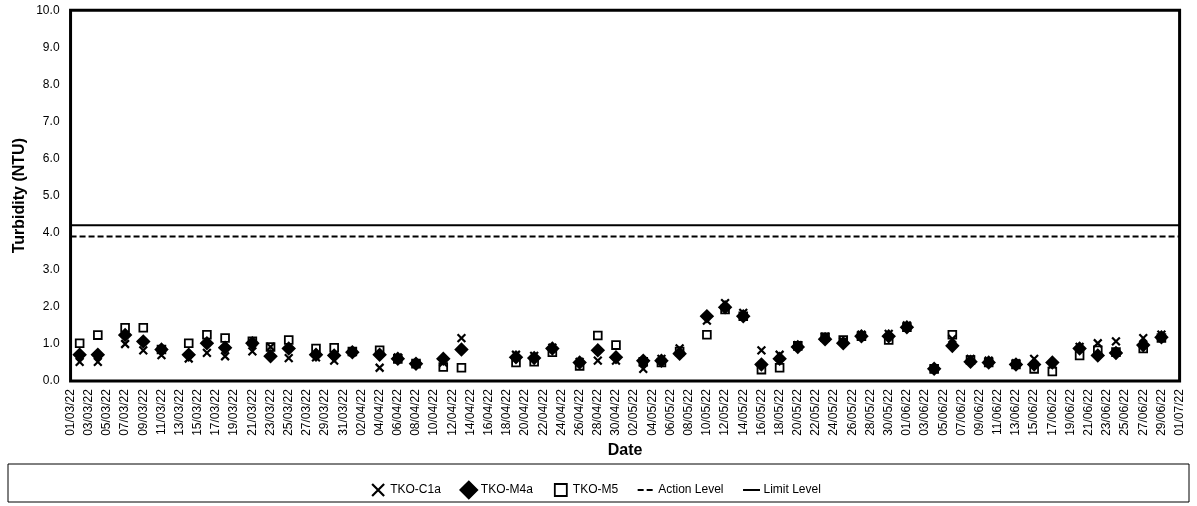 The width and height of the screenshot is (1197, 506). Describe the element at coordinates (1088, 412) in the screenshot. I see `x-tick-label: 21/06/22` at that location.